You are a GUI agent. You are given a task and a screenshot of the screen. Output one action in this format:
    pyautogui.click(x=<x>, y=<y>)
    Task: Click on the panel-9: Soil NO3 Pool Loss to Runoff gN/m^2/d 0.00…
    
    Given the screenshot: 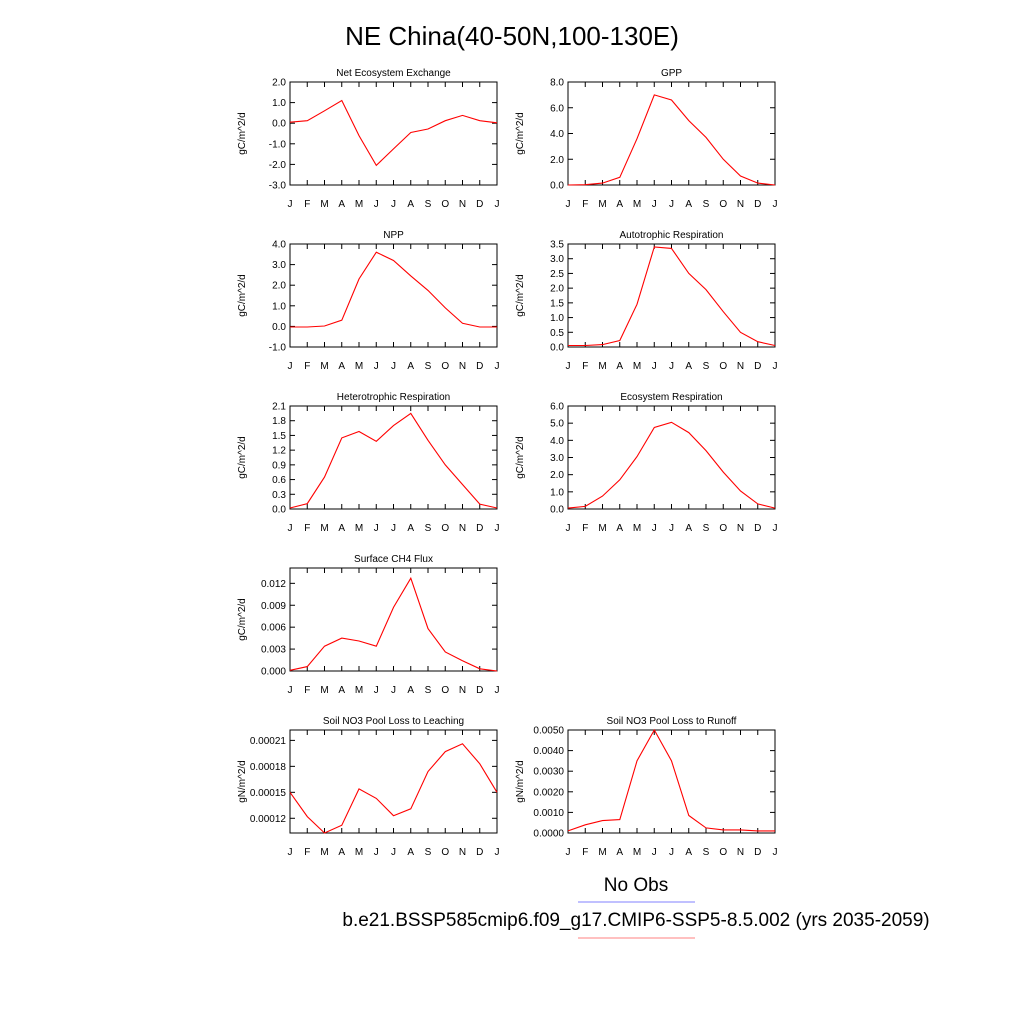 What is the action you would take?
    pyautogui.click(x=646, y=787)
    